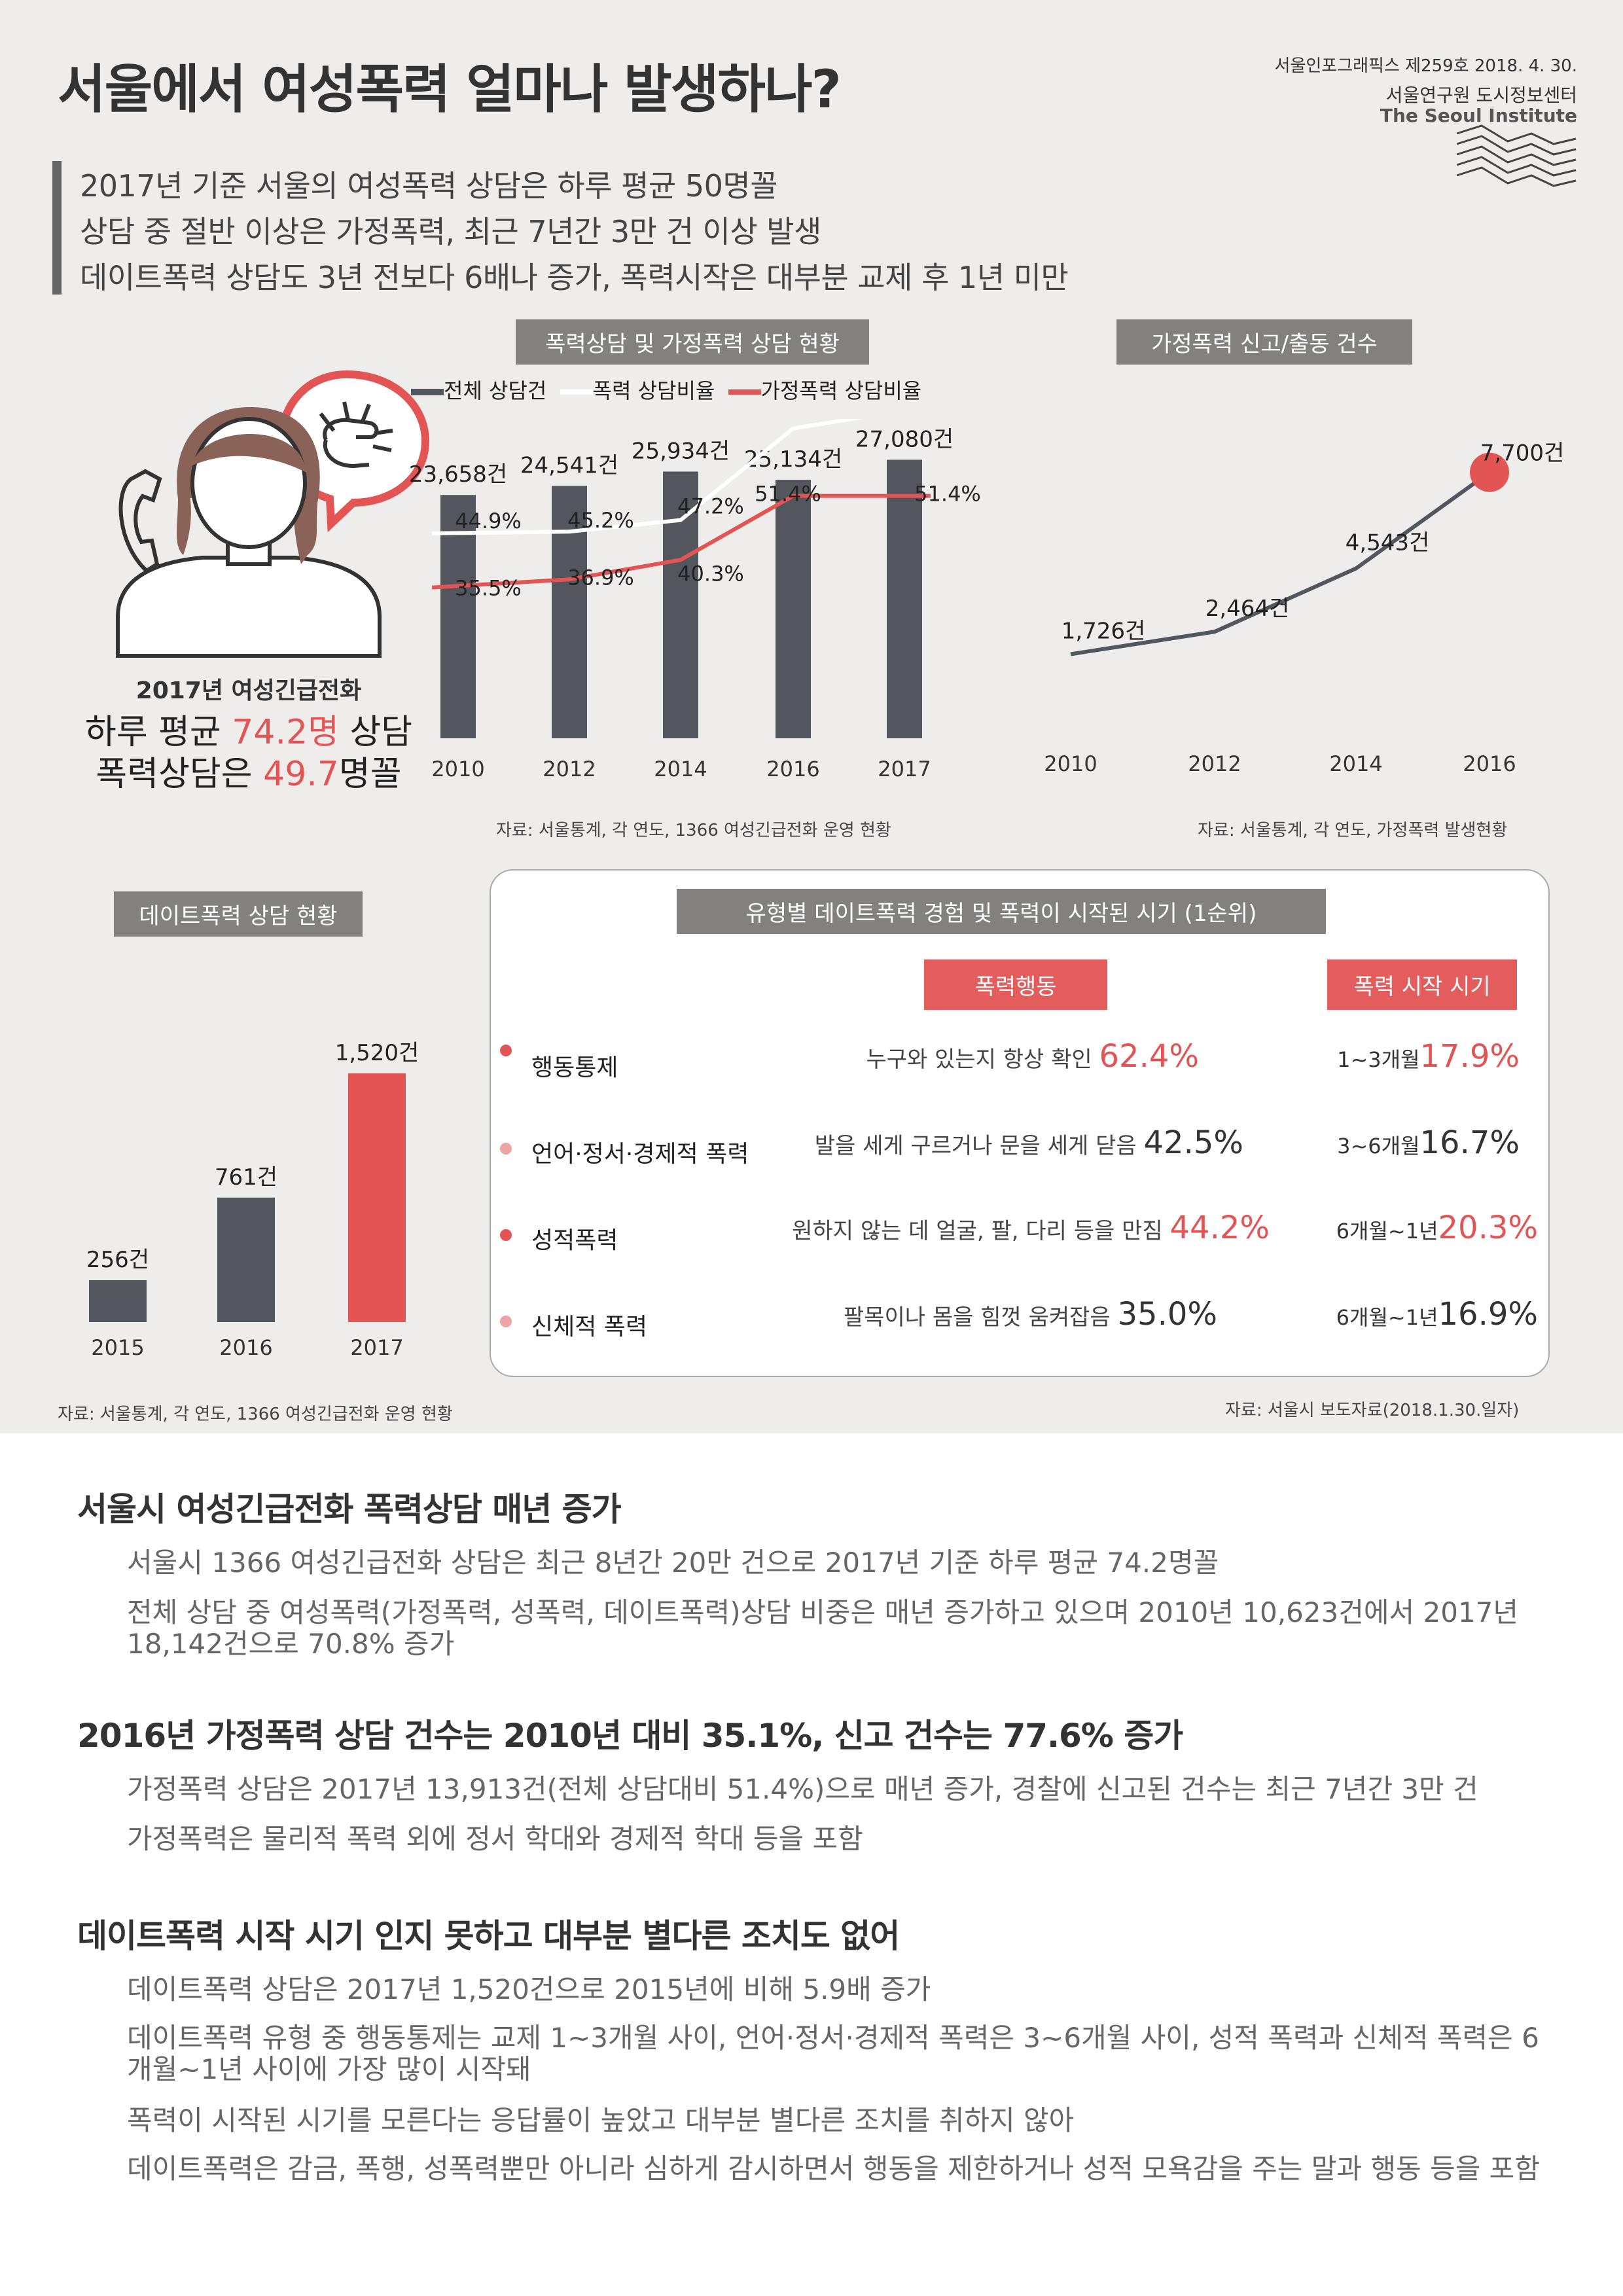  I want to click on onset-row: 6개월~1년16.9%, so click(1411, 1314).